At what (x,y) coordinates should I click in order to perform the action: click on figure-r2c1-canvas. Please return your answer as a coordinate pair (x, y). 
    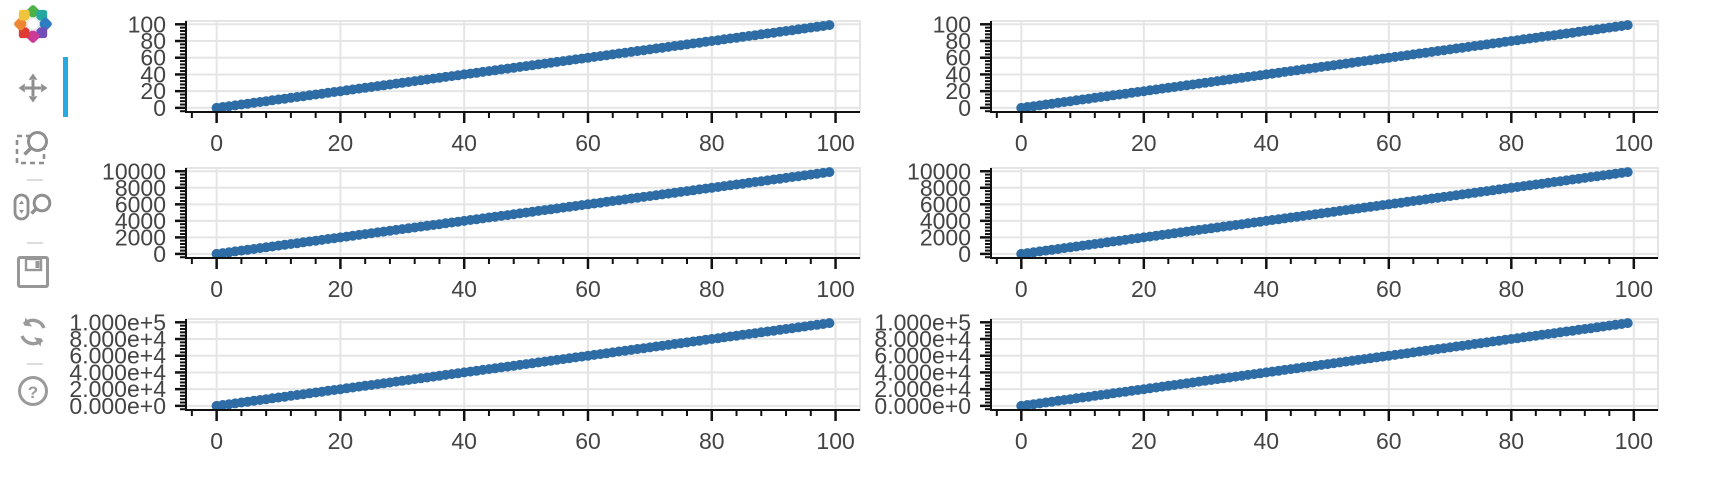
    Looking at the image, I should click on (523, 213).